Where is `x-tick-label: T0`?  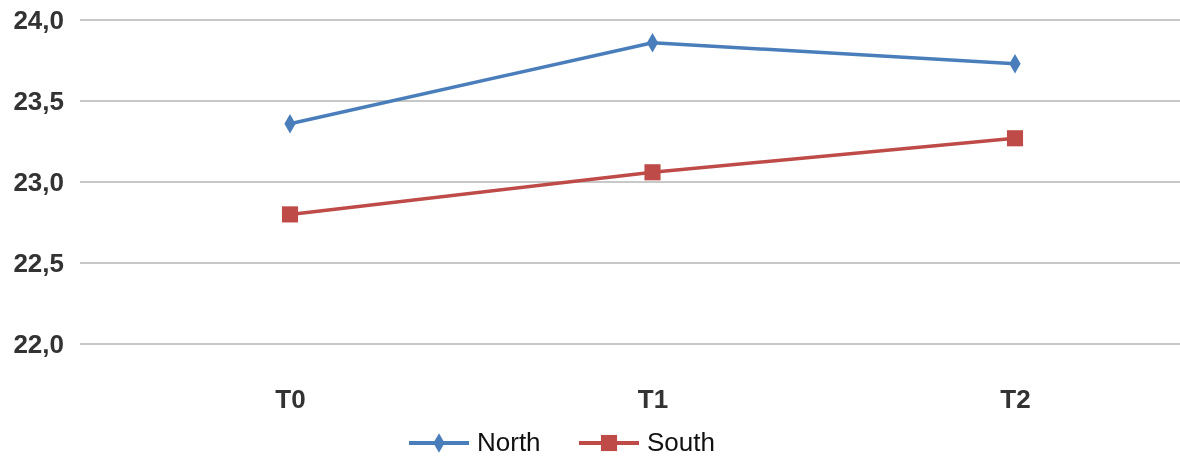
x-tick-label: T0 is located at coordinates (290, 399).